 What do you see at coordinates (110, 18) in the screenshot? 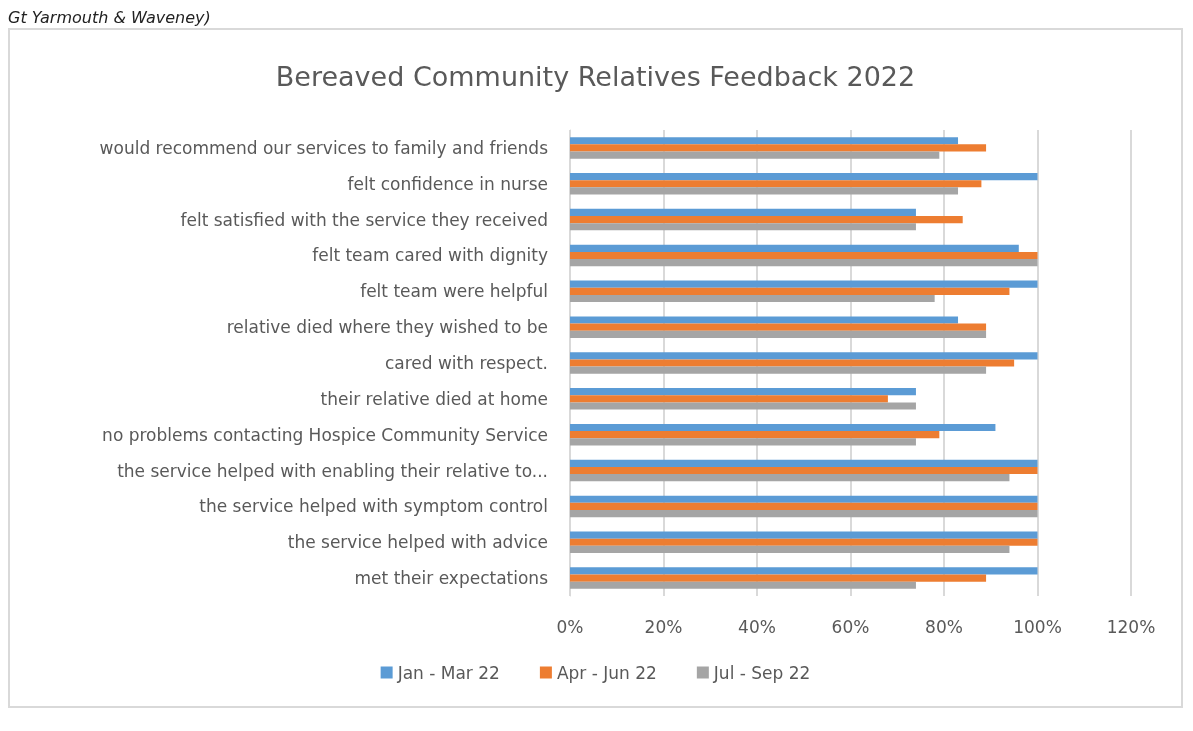
I see `text: Gt Yarmouth & Waveney)` at bounding box center [110, 18].